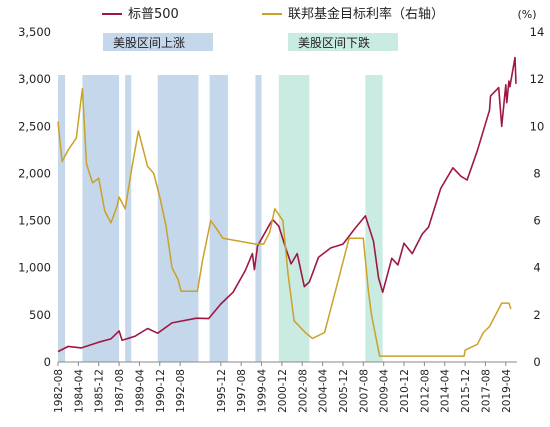  I want to click on x-axis-tick-label: 1987-08, so click(120, 391).